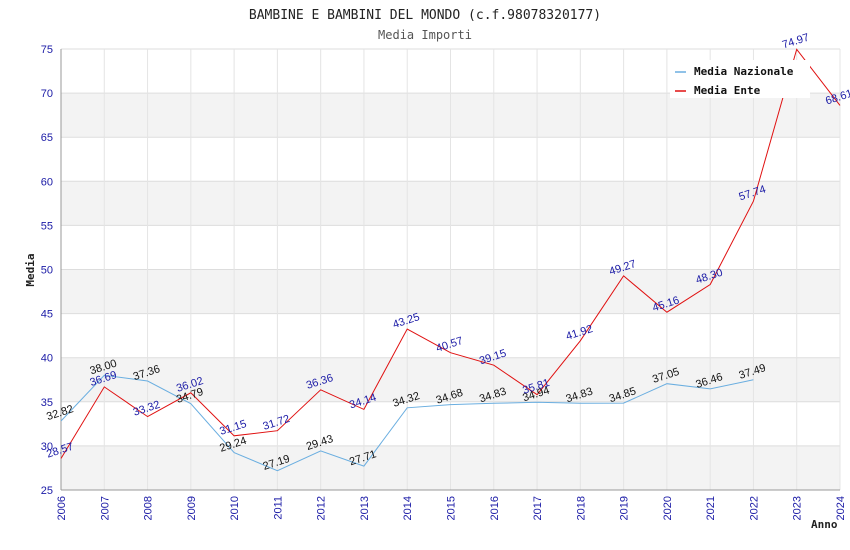  Describe the element at coordinates (47, 403) in the screenshot. I see `y-tick-label: 35` at that location.